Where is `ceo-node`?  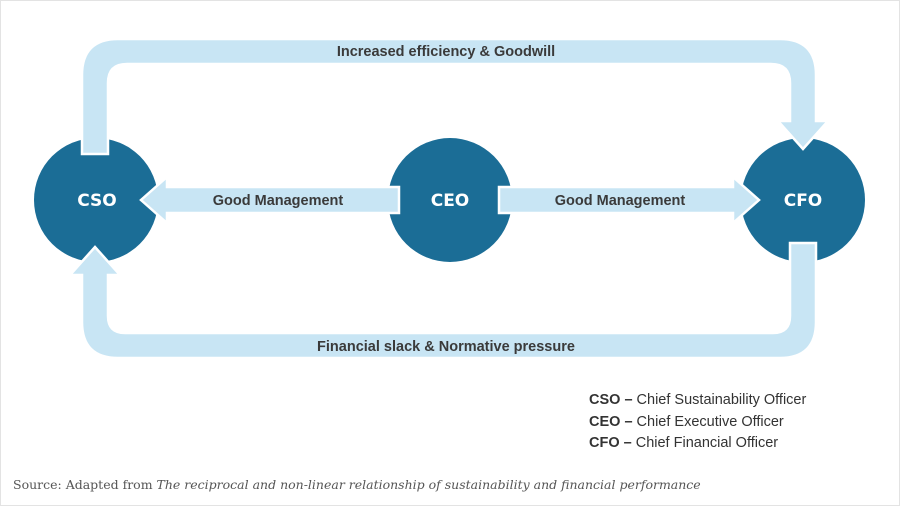 ceo-node is located at coordinates (450, 200).